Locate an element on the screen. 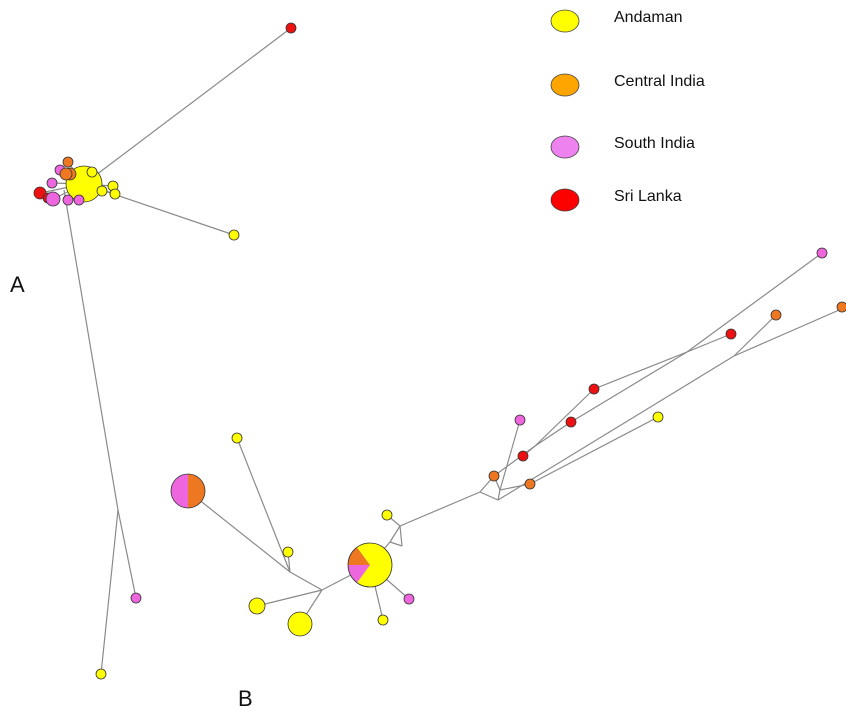 Image resolution: width=846 pixels, height=712 pixels. legend-label-sri-lanka: Sri Lanka is located at coordinates (648, 196).